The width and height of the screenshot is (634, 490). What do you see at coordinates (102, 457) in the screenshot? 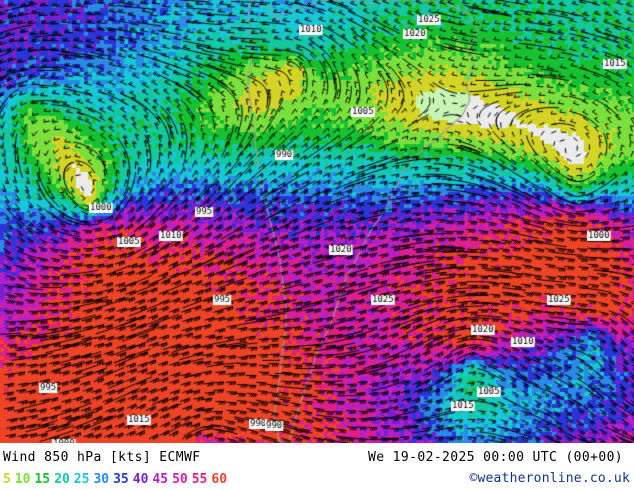
I see `map-title: Wind 850 hPa [kts] ECMWF` at bounding box center [102, 457].